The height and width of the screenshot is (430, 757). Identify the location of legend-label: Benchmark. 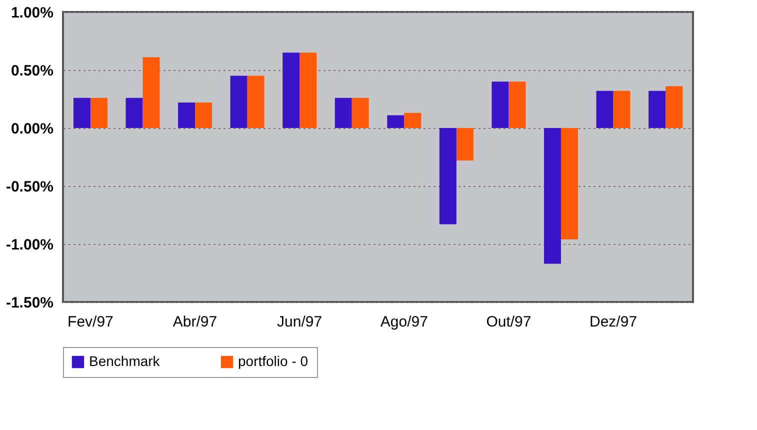
(125, 361).